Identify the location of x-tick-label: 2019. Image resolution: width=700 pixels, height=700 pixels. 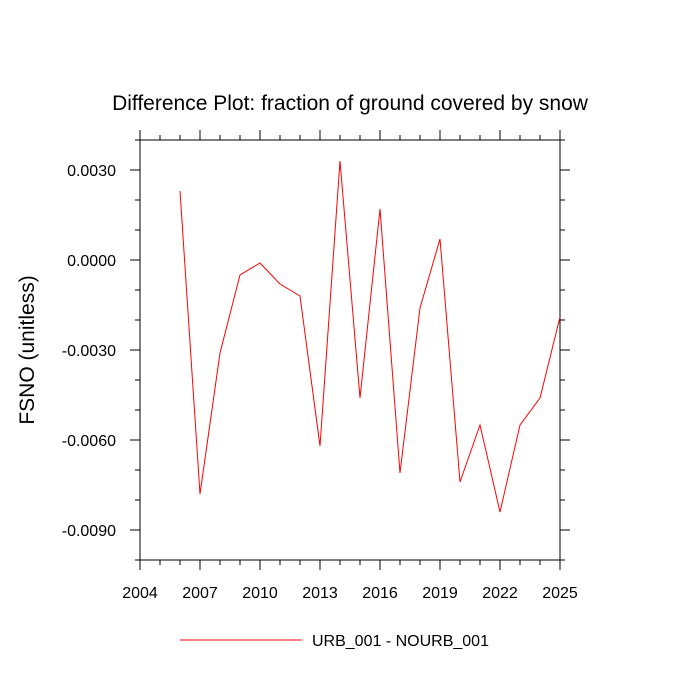
(440, 593).